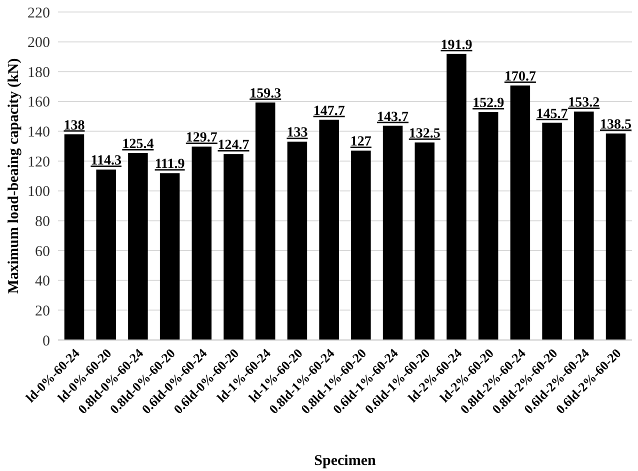 The image size is (638, 471). What do you see at coordinates (552, 114) in the screenshot?
I see `data-label: 145.7` at bounding box center [552, 114].